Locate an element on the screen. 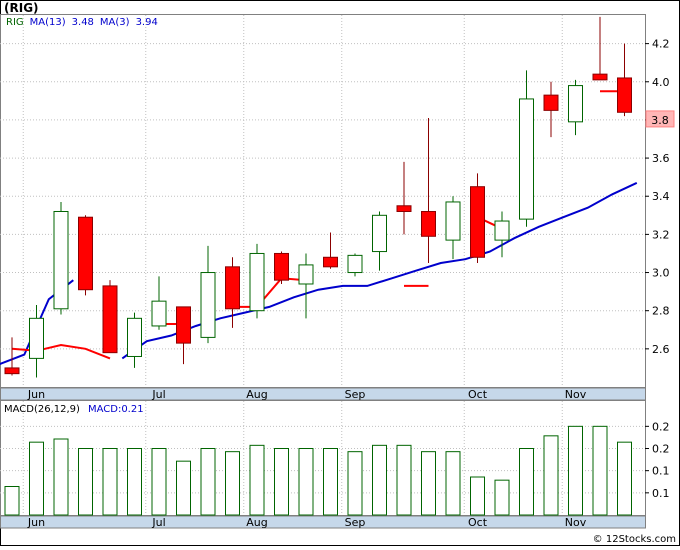 This screenshot has width=680, height=550. last-price-box is located at coordinates (660, 119).